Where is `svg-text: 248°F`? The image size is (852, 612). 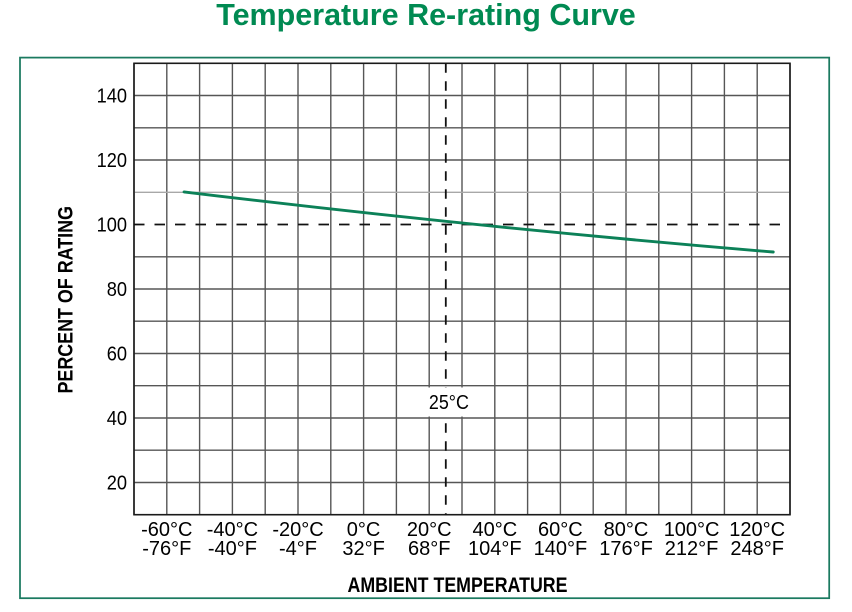 svg-text: 248°F is located at coordinates (757, 549).